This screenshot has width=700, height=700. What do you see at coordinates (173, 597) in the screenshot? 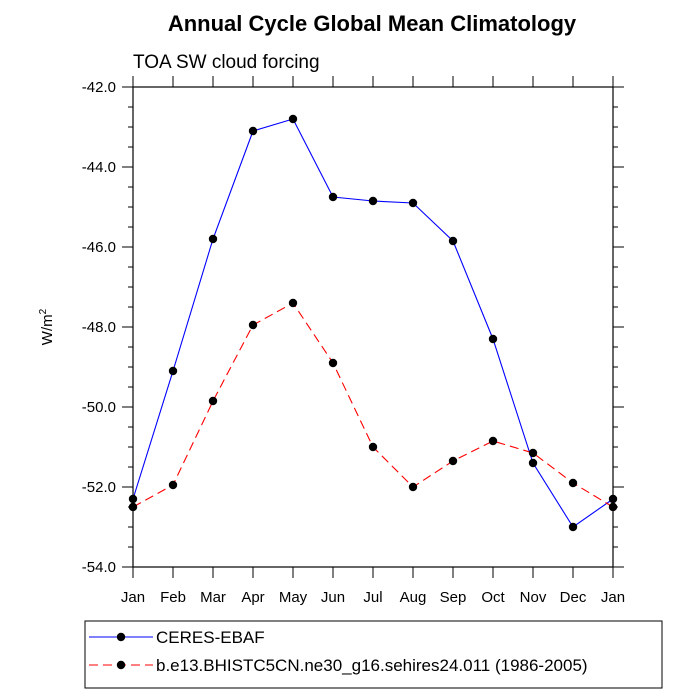
I see `x-tick-label: Feb` at bounding box center [173, 597].